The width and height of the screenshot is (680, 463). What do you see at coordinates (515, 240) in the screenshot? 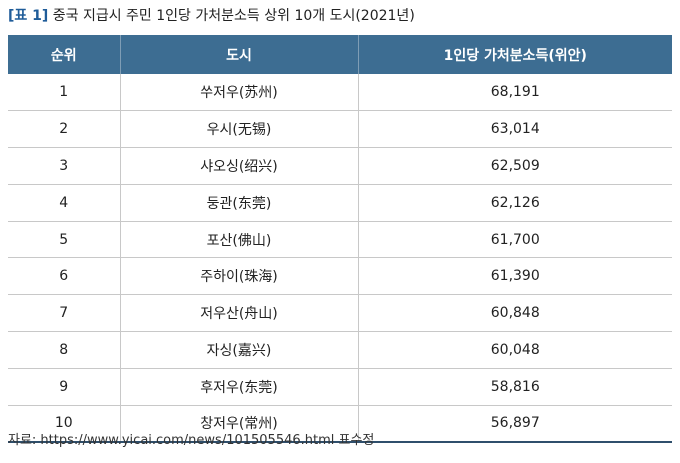
I see `income-cell: 61,700` at bounding box center [515, 240].